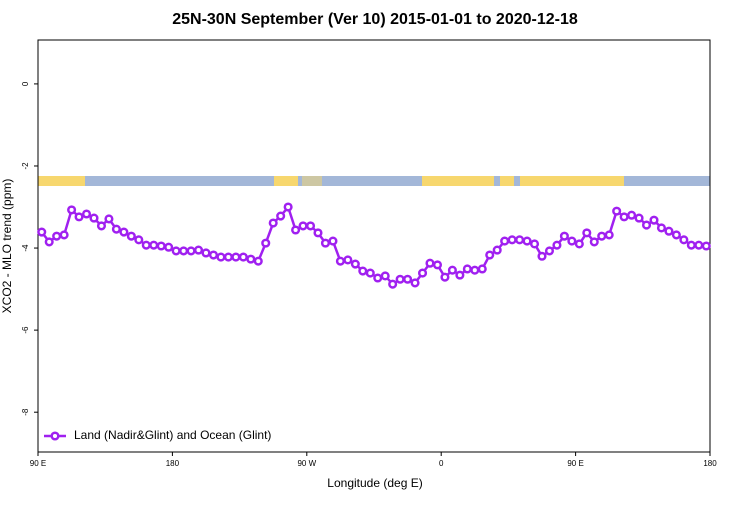  I want to click on legend-label: Land (Nadir&Glint) and Ocean (Glint), so click(172, 435).